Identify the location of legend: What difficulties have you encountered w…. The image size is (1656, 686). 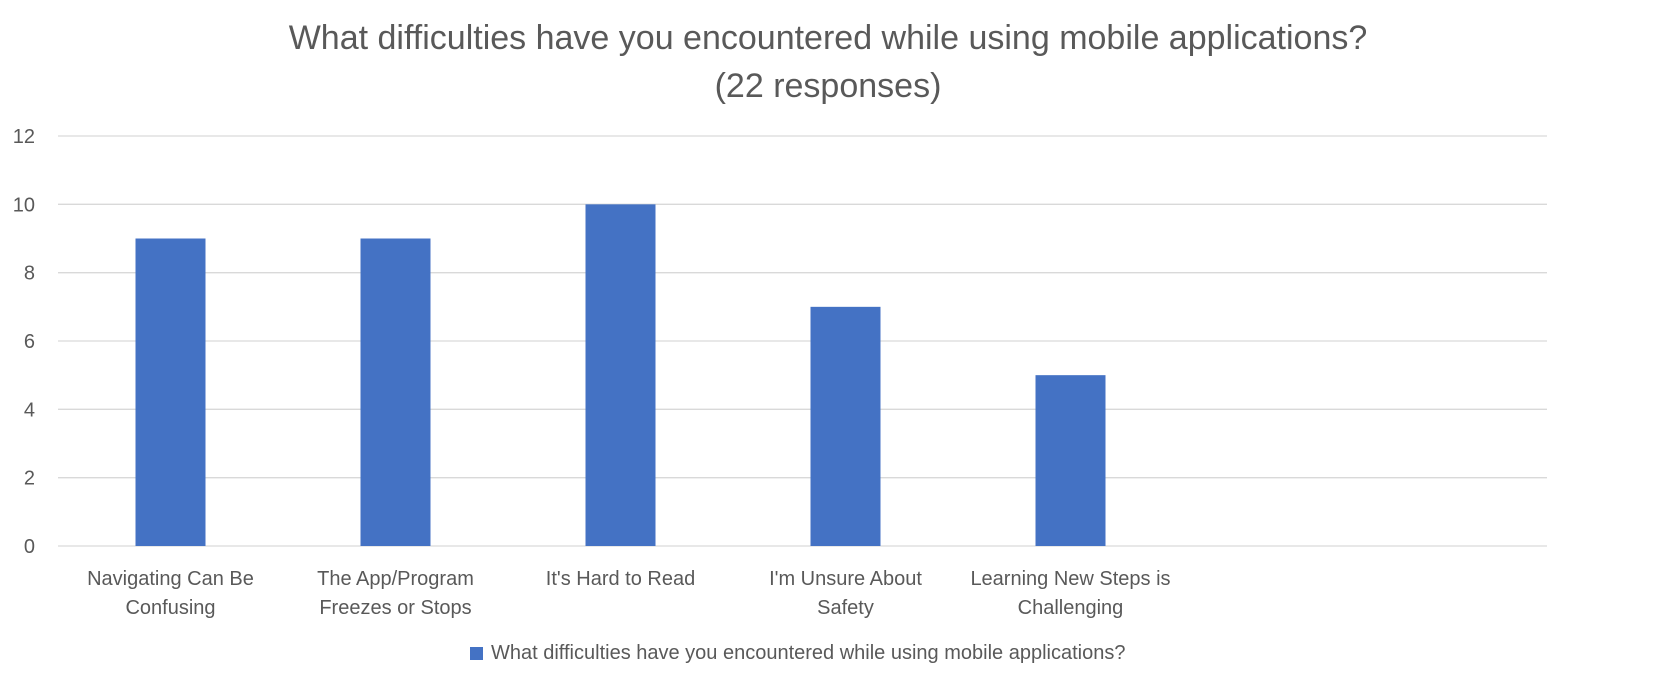
(797, 653).